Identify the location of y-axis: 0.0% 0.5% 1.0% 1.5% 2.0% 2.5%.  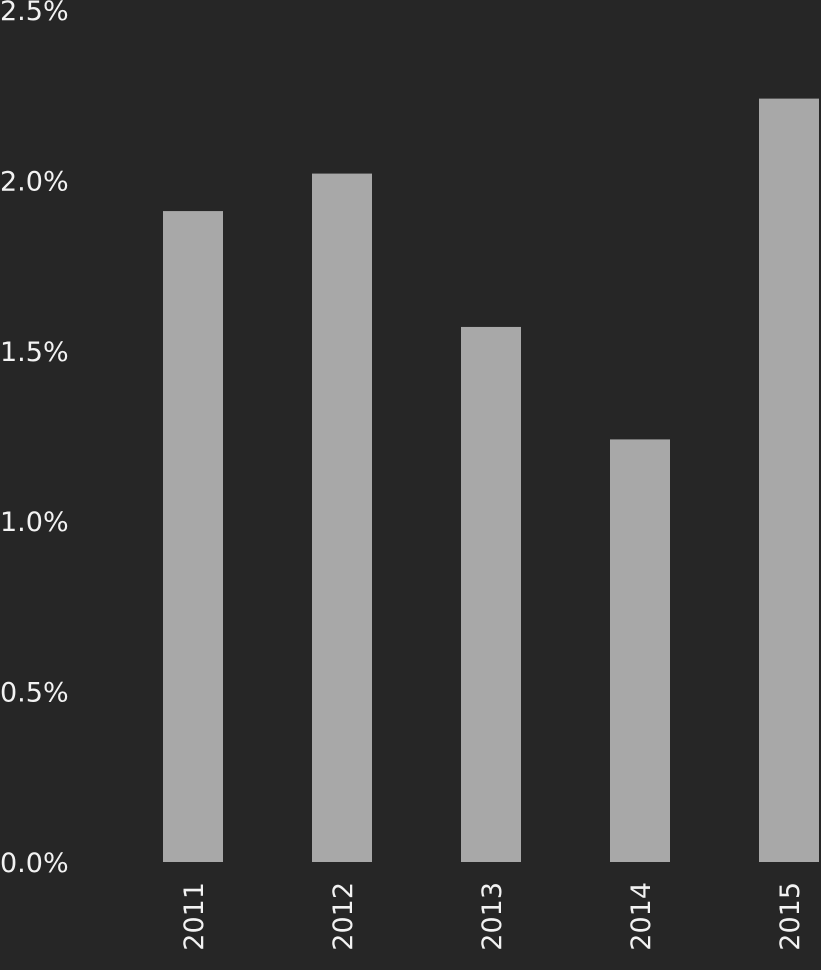
(34, 439).